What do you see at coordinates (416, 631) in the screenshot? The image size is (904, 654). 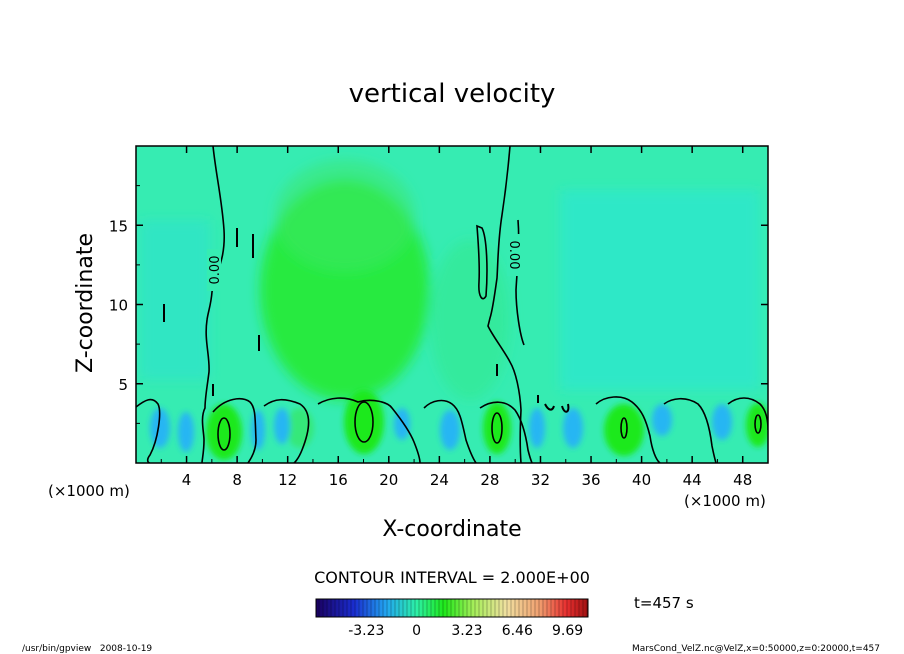 I see `colorbar-tick-label: 0` at bounding box center [416, 631].